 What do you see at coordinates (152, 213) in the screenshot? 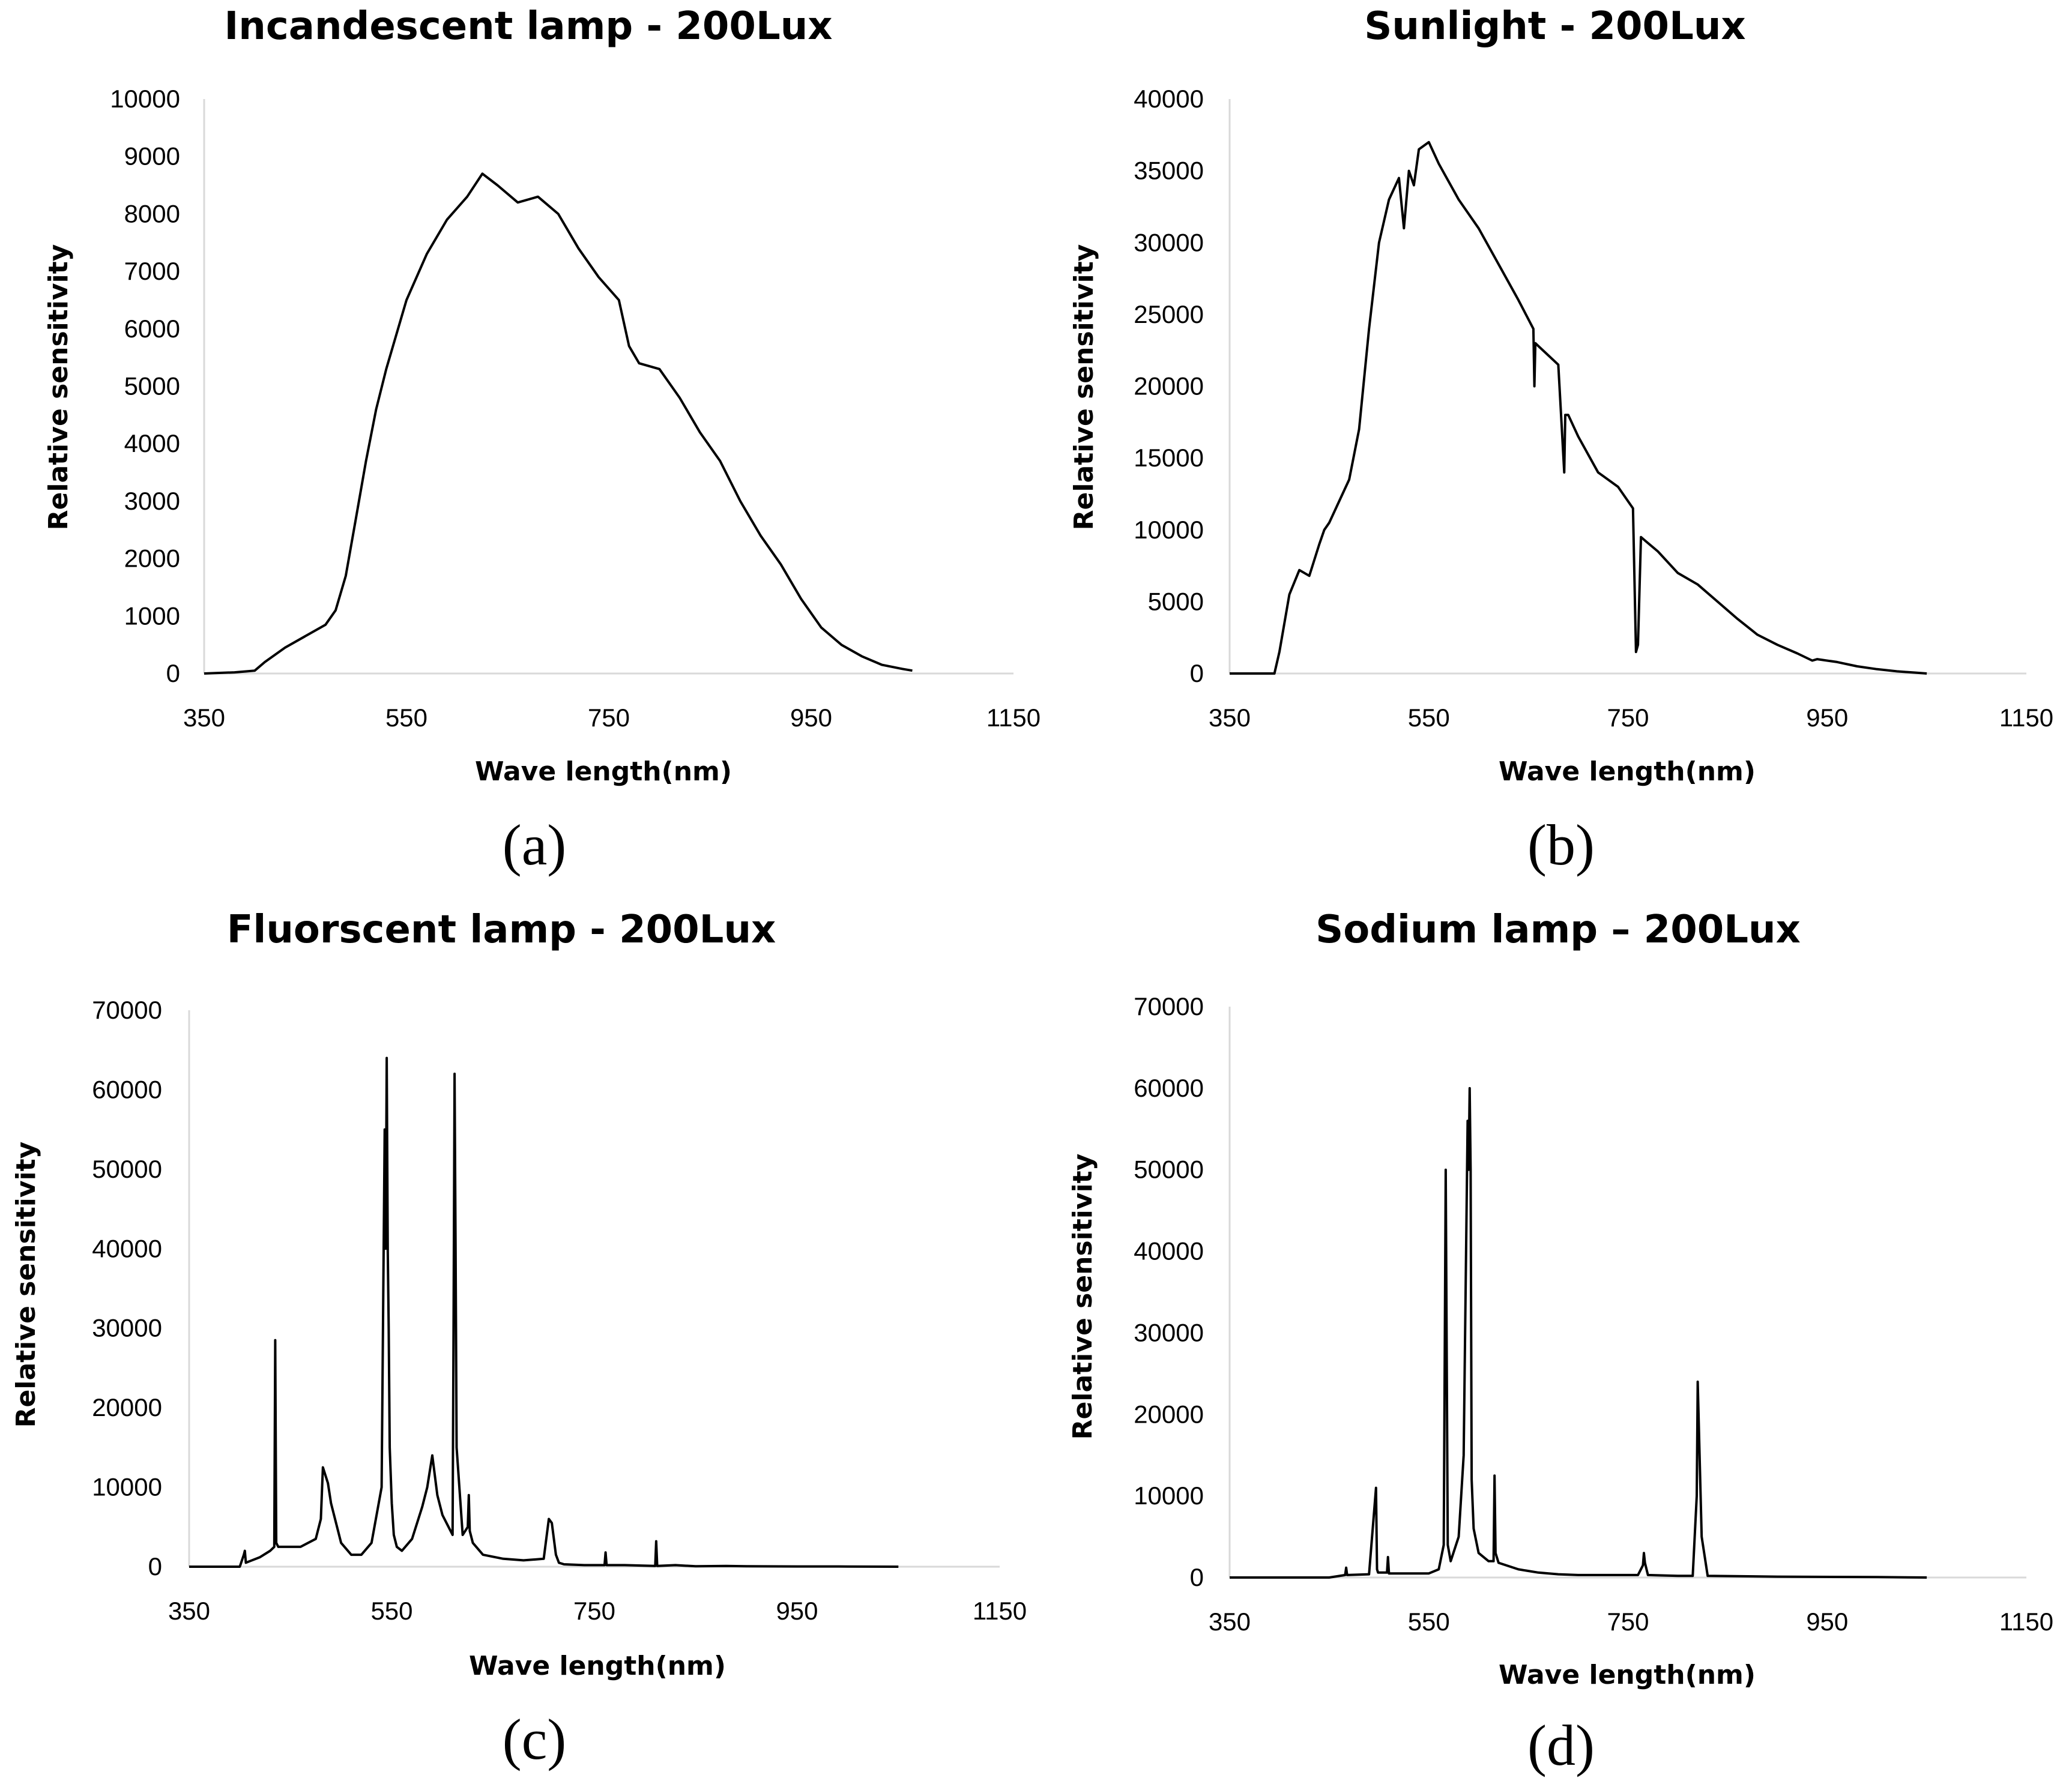
I see `y-tick-label: 8000` at bounding box center [152, 213].